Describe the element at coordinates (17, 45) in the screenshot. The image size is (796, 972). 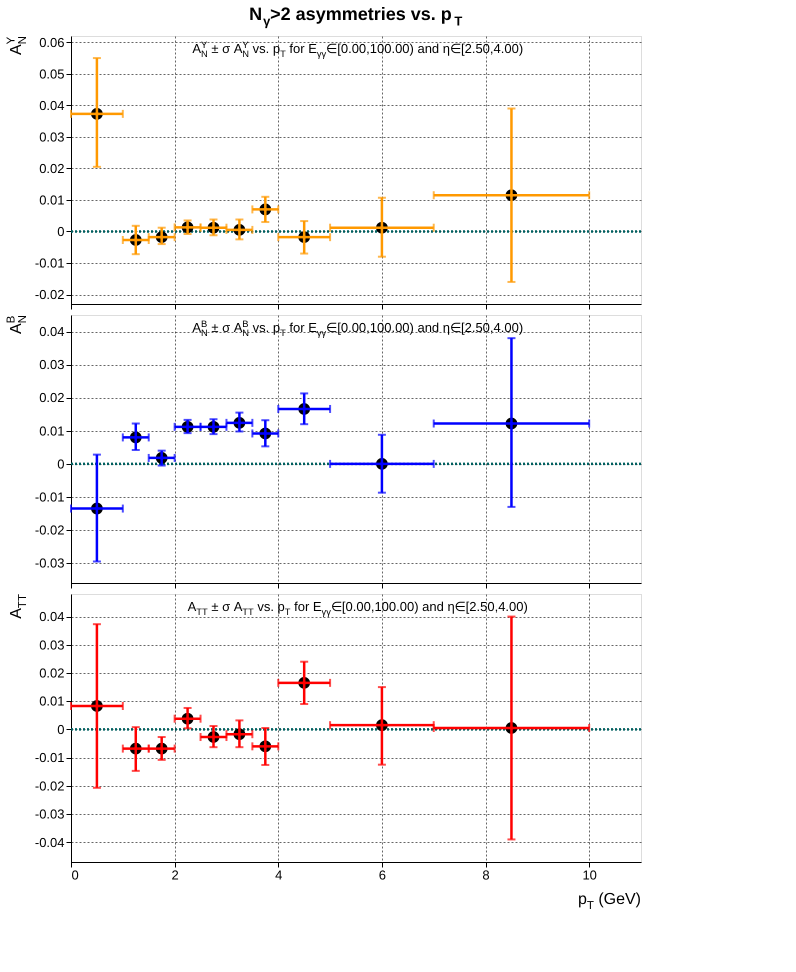
I see `text: ANY` at that location.